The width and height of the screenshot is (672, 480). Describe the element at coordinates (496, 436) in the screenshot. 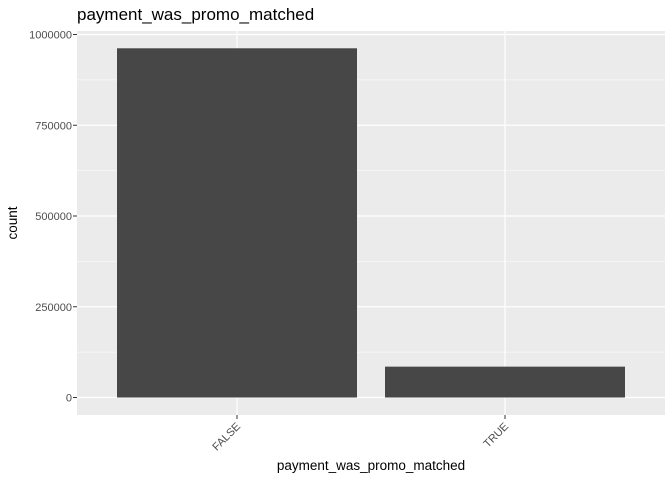

I see `x-tick-label: TRUE` at that location.